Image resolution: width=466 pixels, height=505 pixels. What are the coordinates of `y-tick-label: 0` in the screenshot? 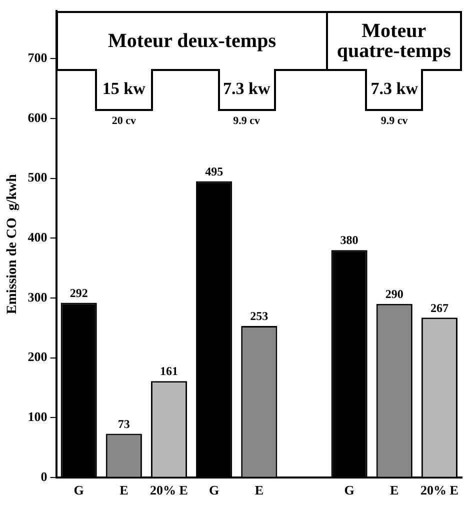 It's located at (44, 476).